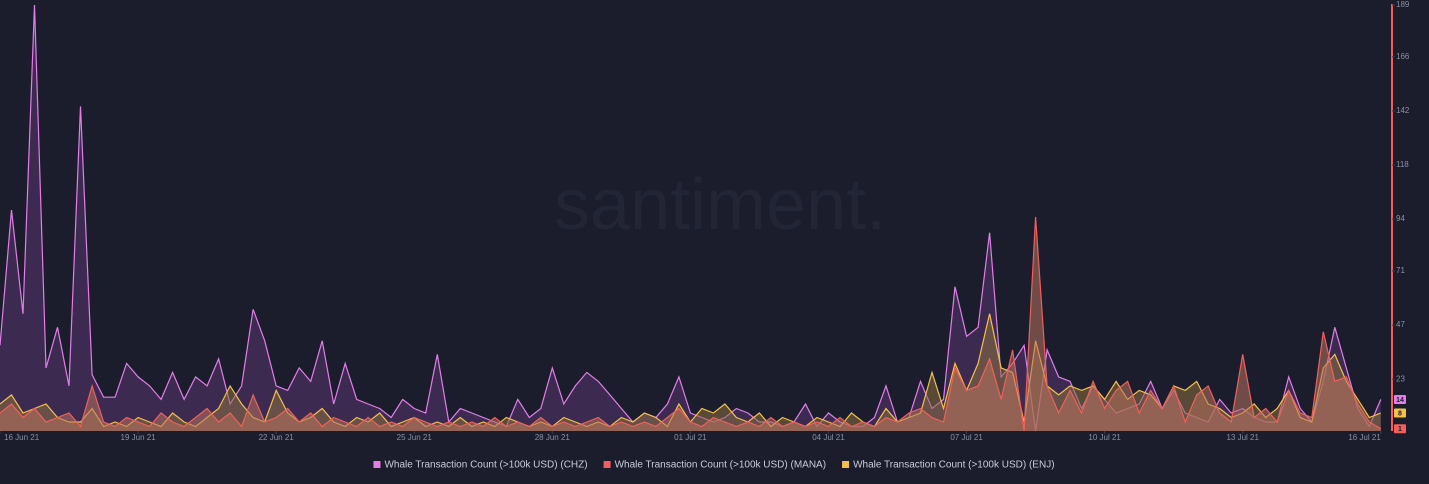 The height and width of the screenshot is (484, 1429). I want to click on value-badge-label: 8, so click(1400, 413).